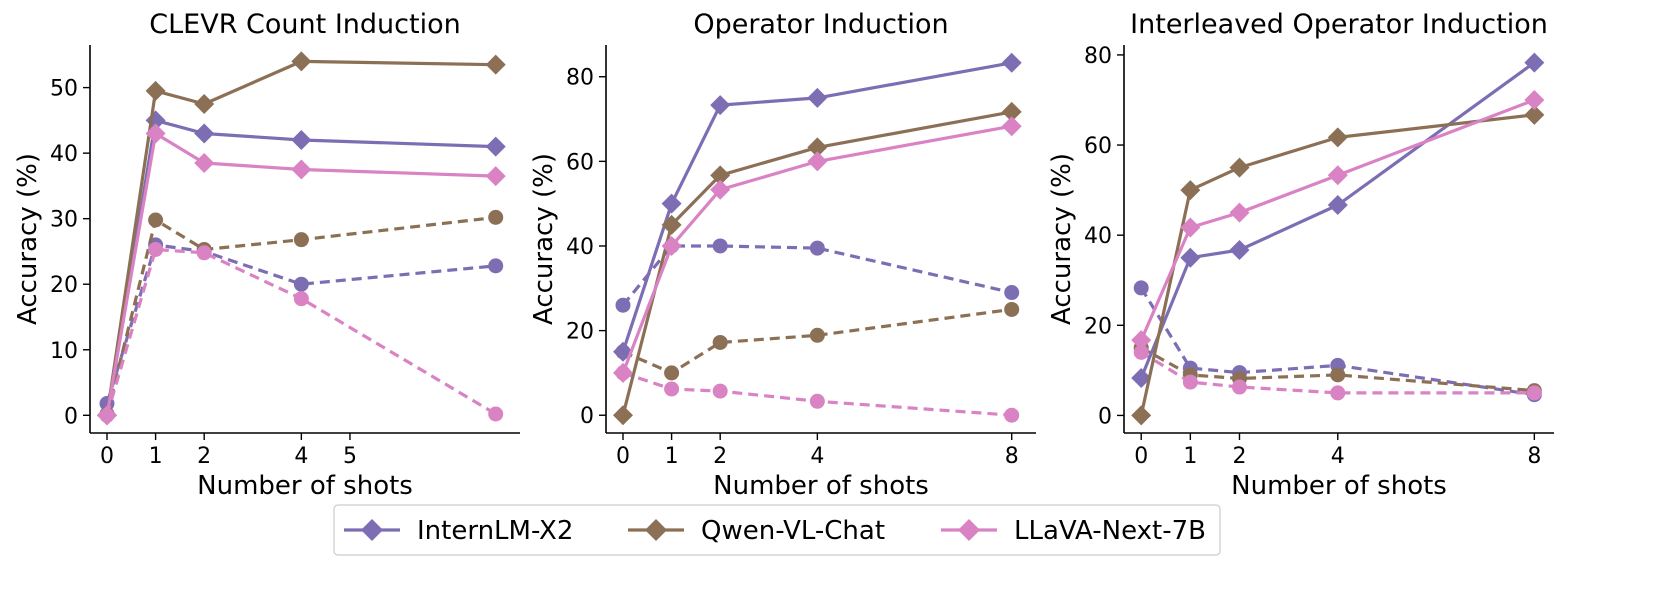 The width and height of the screenshot is (1662, 602). I want to click on legend: InternLM-X2 Qwen-VL-Chat LLaVA-Next-7B, so click(777, 530).